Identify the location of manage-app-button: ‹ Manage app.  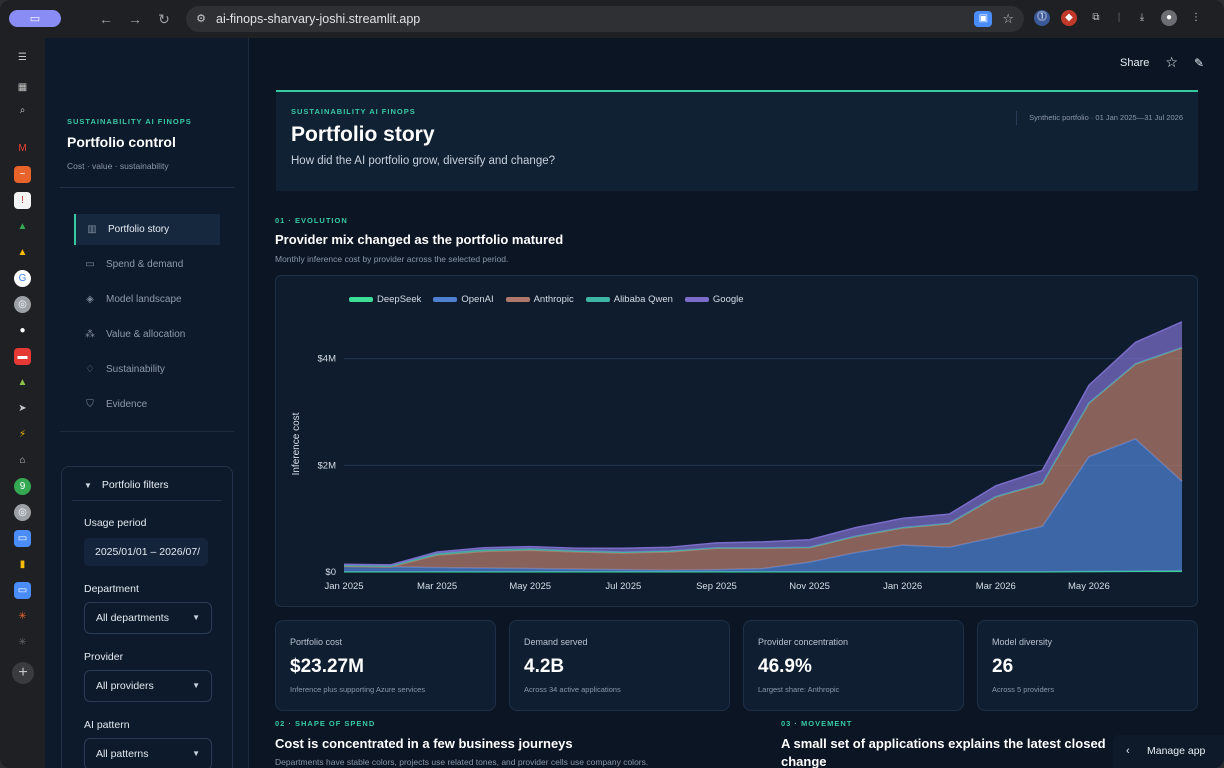
(1168, 751).